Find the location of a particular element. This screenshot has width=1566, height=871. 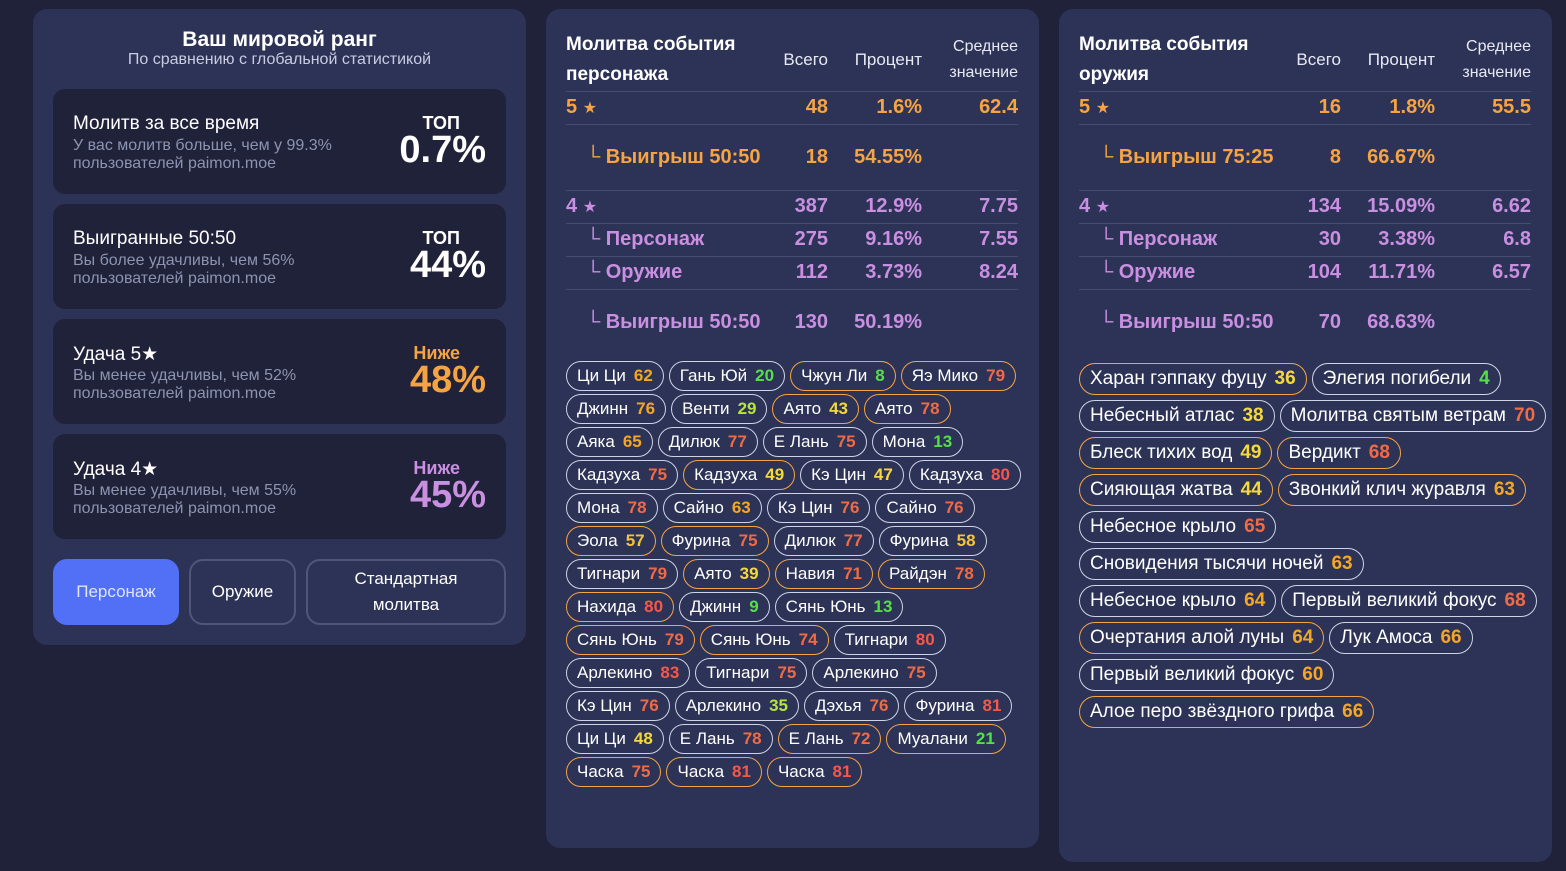

chip-pity-count: 63 is located at coordinates (741, 507).